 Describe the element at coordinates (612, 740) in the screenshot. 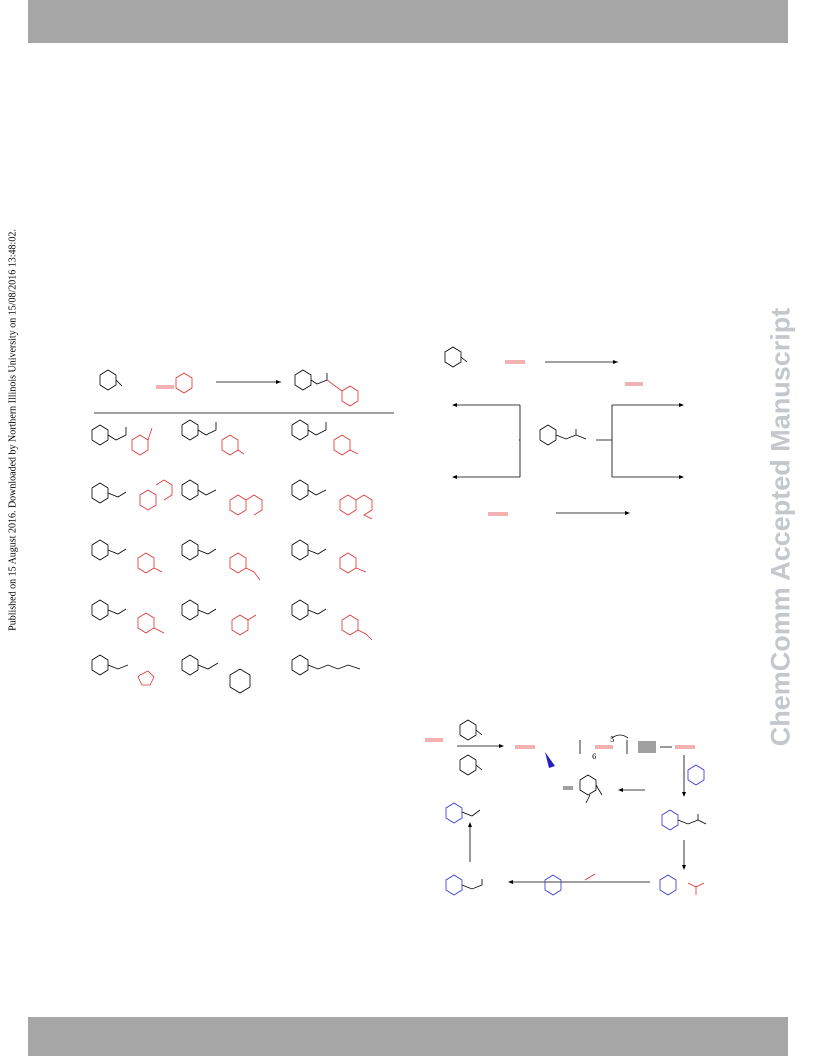

I see `cycle-label-5: 5` at that location.